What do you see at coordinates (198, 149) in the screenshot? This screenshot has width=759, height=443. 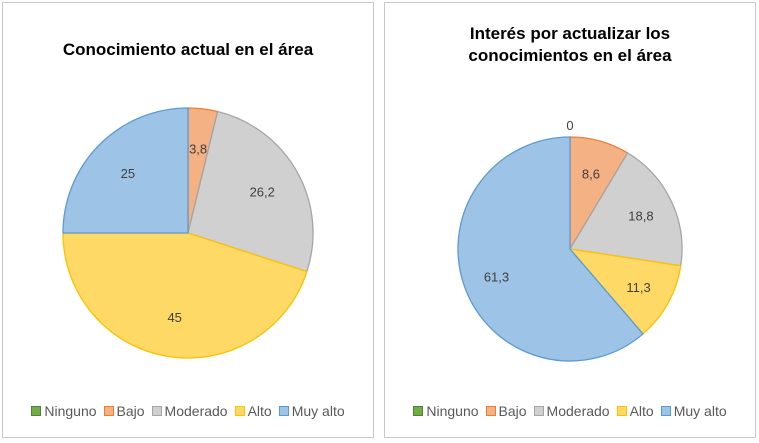 I see `data-label-bajo: 3,8` at bounding box center [198, 149].